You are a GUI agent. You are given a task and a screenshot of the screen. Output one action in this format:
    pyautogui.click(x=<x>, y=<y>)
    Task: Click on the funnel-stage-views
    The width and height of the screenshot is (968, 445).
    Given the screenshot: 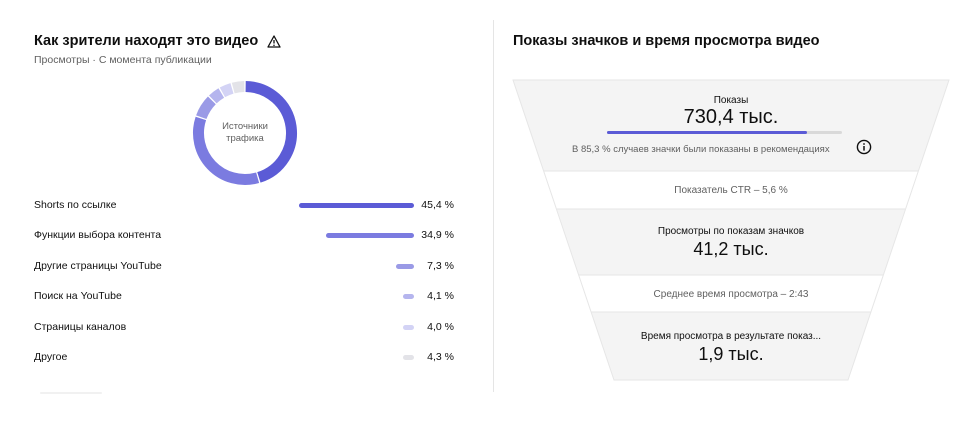 What is the action you would take?
    pyautogui.click(x=731, y=242)
    